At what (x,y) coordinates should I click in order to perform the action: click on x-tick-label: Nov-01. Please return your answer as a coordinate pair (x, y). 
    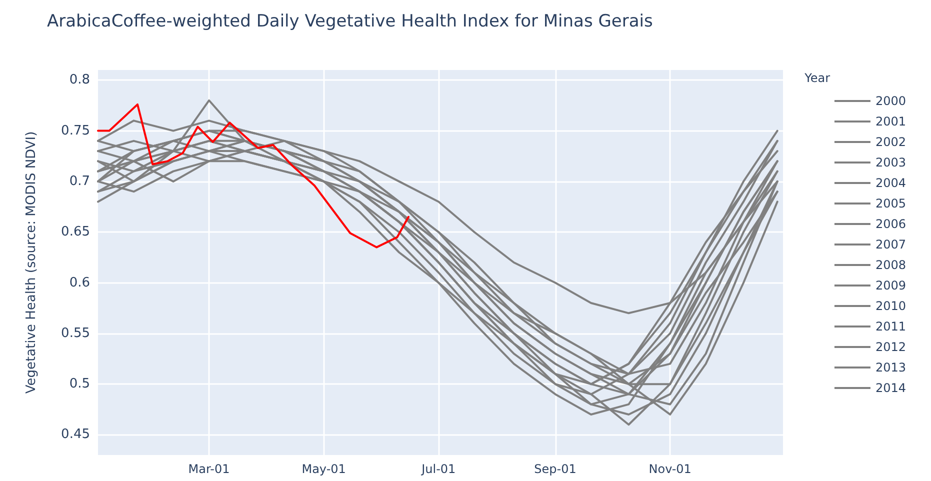
    Looking at the image, I should click on (670, 469).